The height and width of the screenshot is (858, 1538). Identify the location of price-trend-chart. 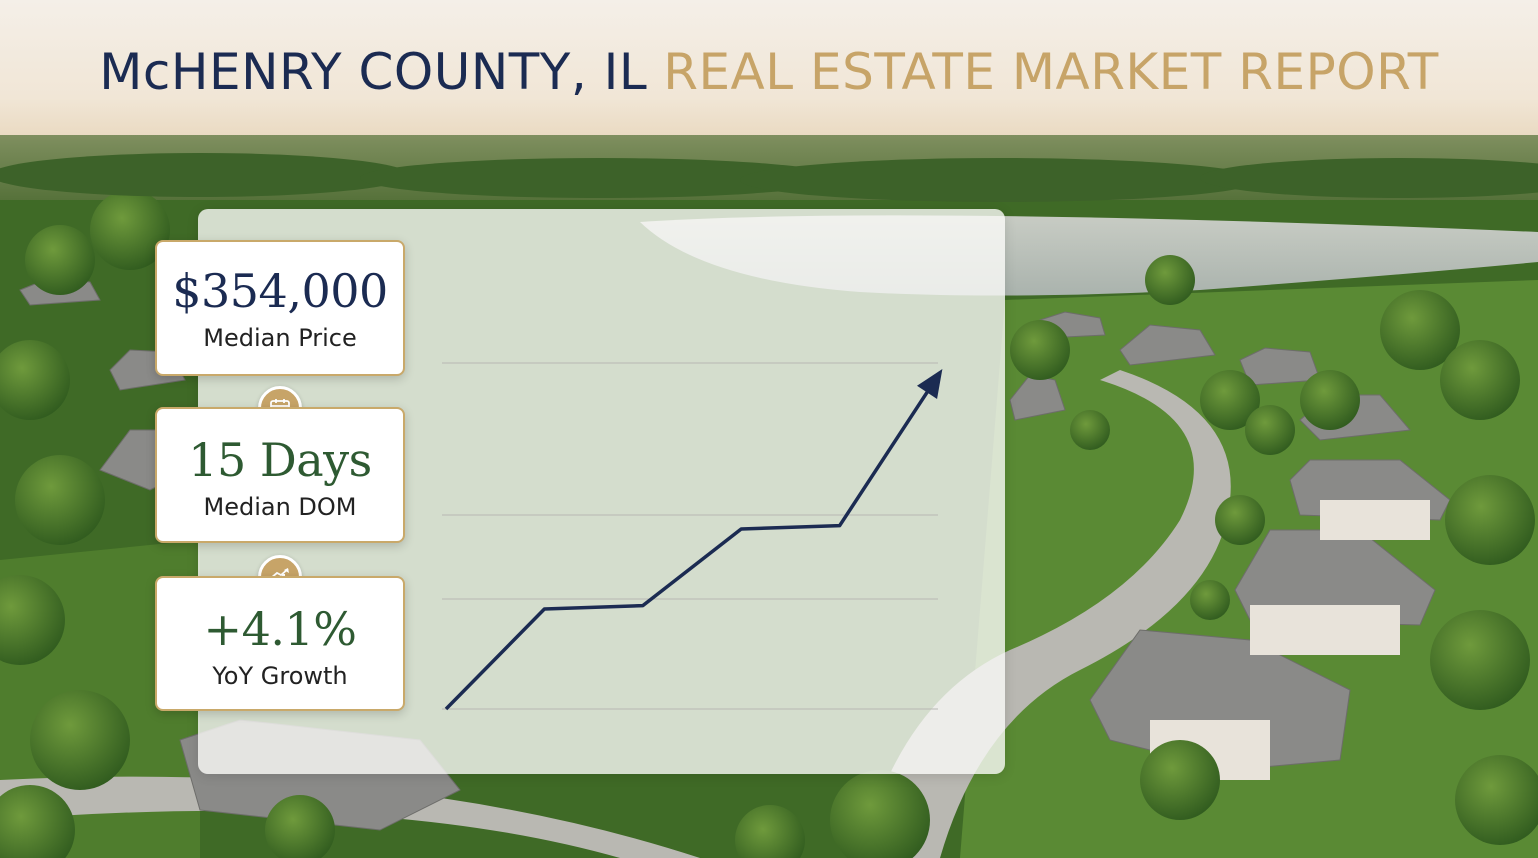
(692, 536).